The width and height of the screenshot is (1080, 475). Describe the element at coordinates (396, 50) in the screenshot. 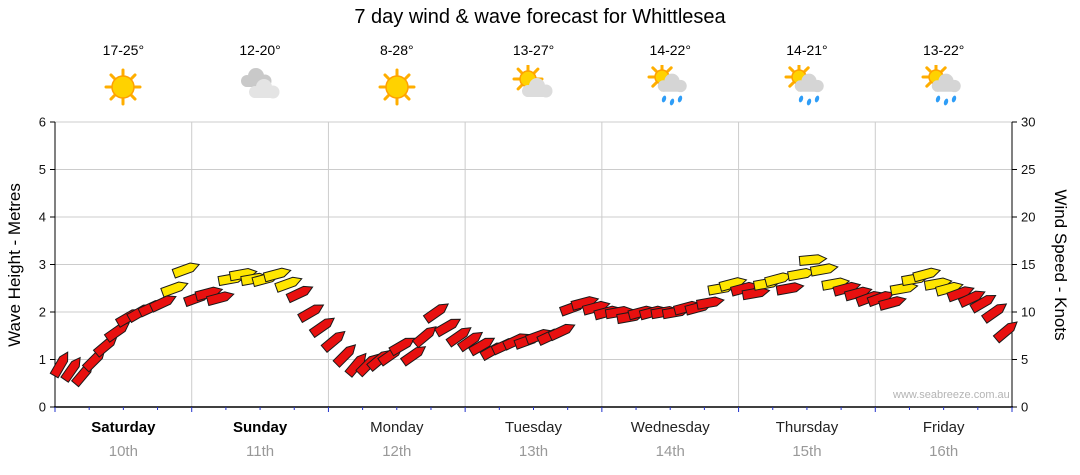

I see `day-temp: 8-28°` at that location.